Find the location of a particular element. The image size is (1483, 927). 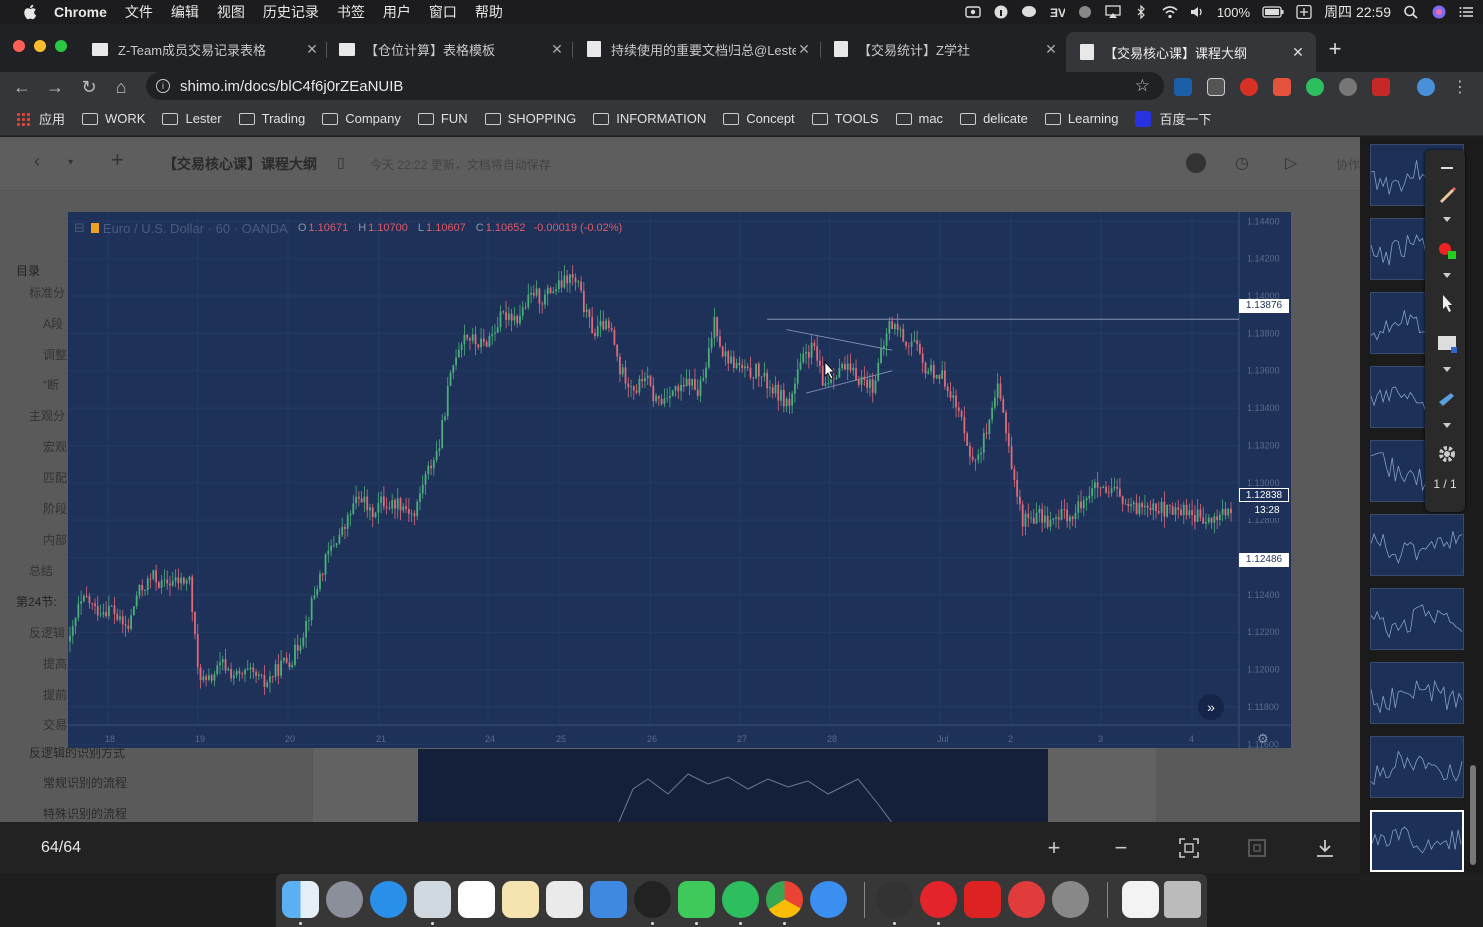

toc-item: 第24节: is located at coordinates (36, 602).